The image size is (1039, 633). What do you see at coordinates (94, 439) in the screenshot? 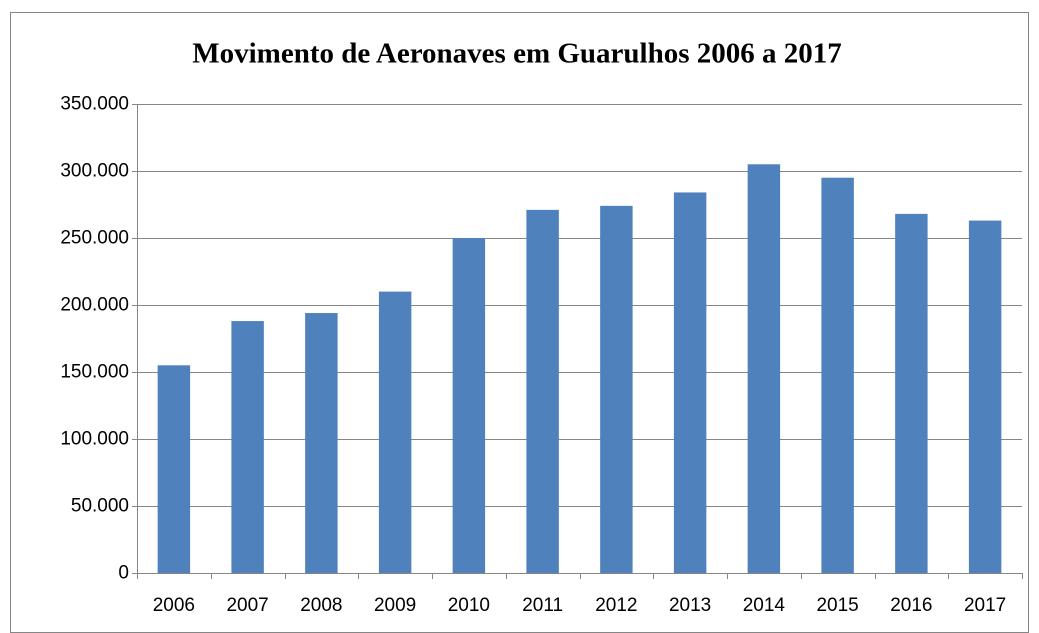
I see `y-tick-label: 100.000` at bounding box center [94, 439].